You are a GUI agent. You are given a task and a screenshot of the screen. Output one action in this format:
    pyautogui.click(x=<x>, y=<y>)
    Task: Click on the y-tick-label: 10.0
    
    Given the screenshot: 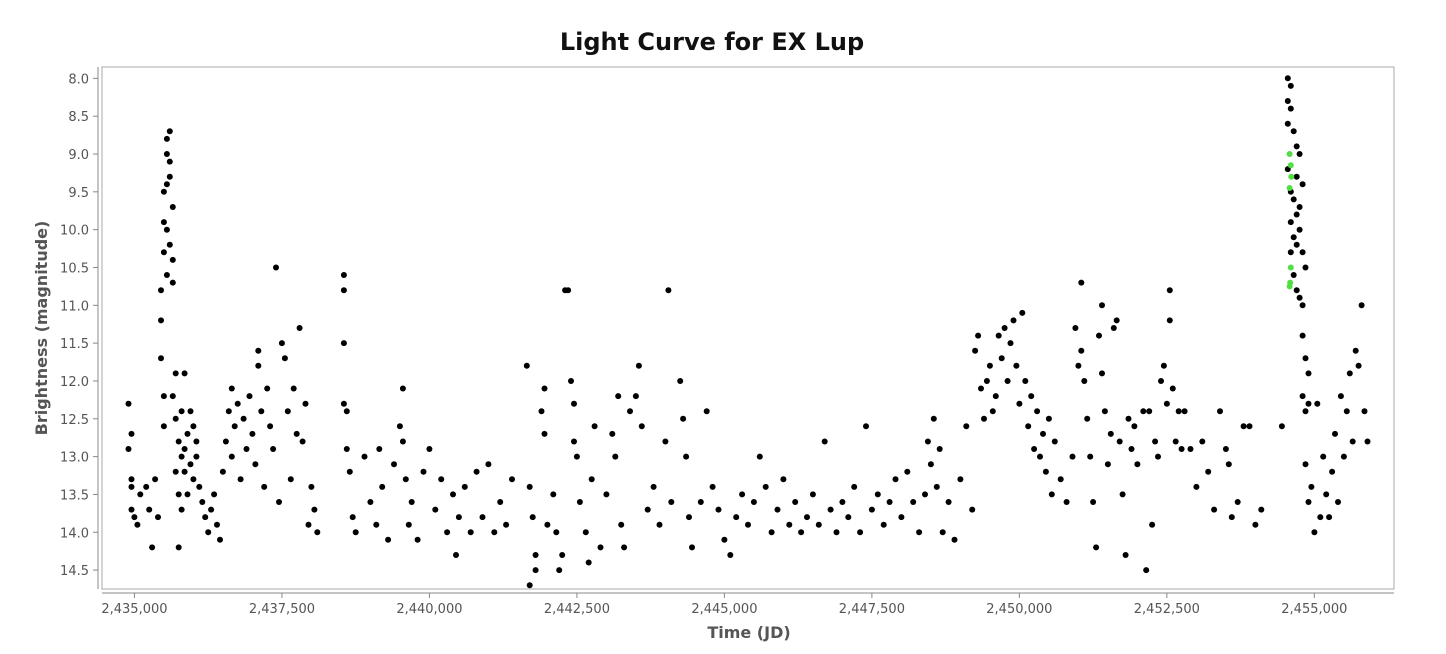 What is the action you would take?
    pyautogui.click(x=74, y=231)
    